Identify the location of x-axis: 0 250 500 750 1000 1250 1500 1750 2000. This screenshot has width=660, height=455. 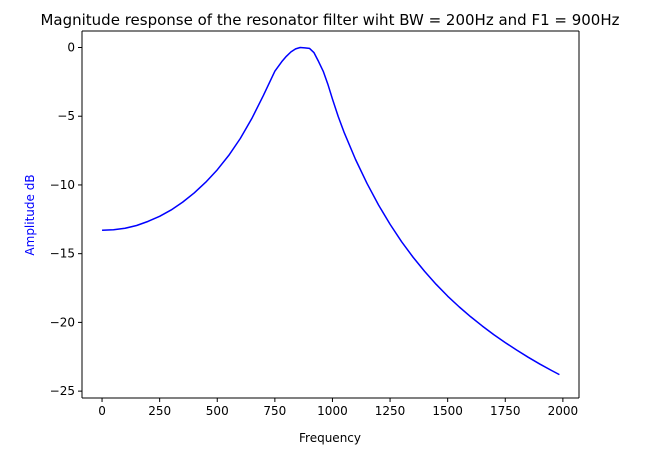
(338, 408).